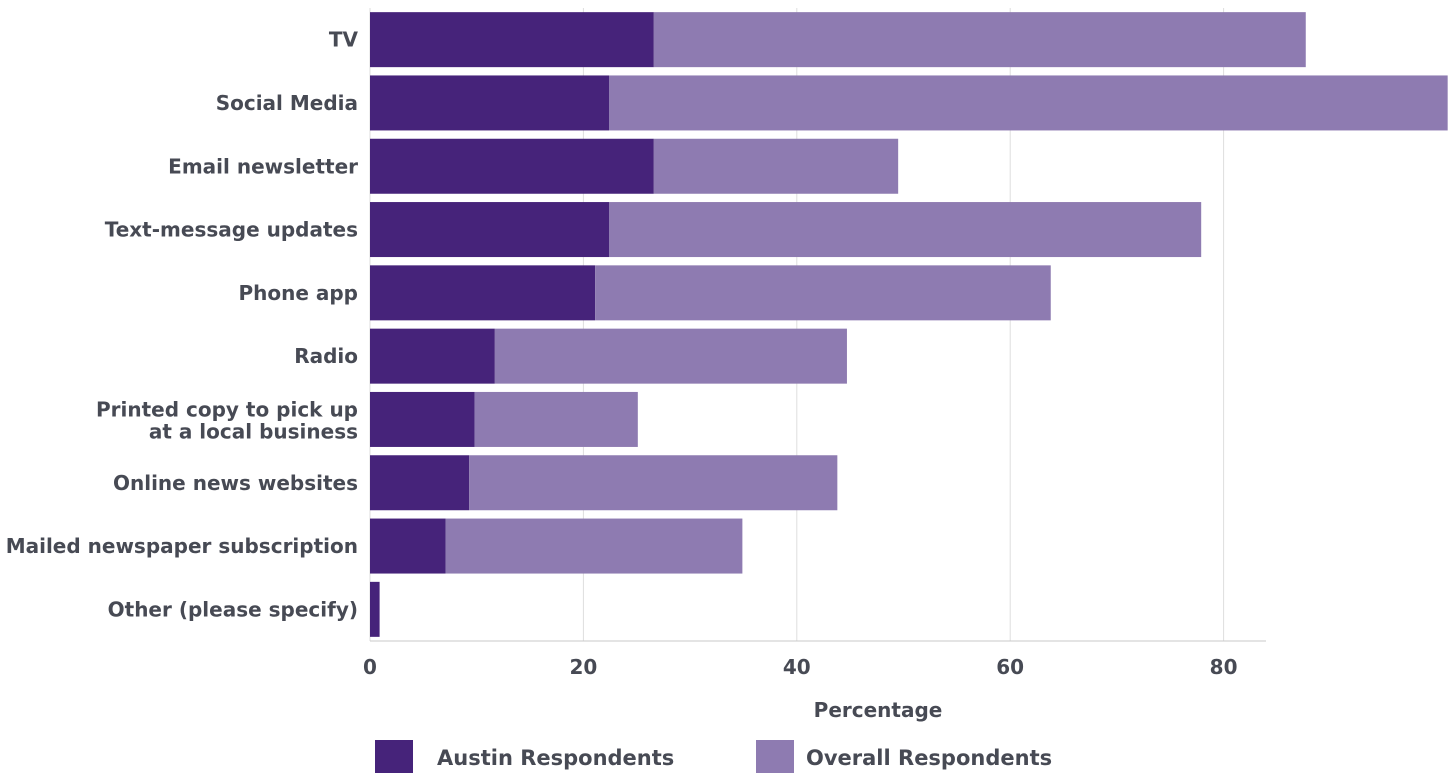  What do you see at coordinates (420, 483) in the screenshot?
I see `bar-austin-respondents-online-news-websites` at bounding box center [420, 483].